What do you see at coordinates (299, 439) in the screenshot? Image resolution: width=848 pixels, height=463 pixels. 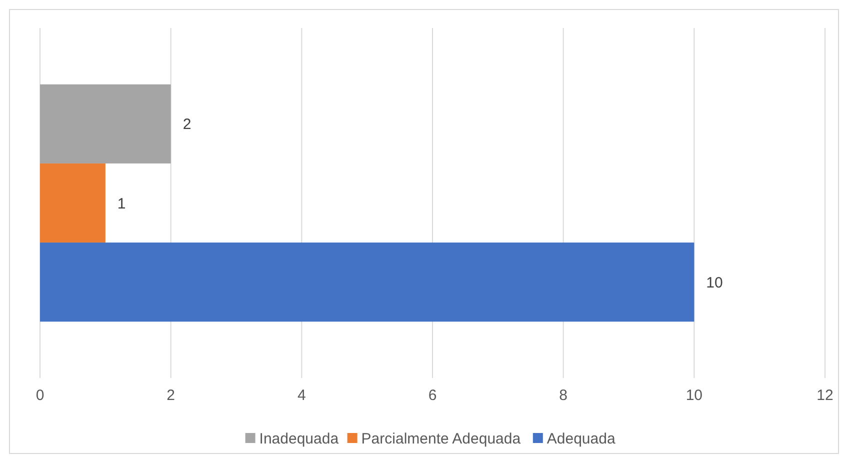 I see `legend-label: Inadequada` at bounding box center [299, 439].